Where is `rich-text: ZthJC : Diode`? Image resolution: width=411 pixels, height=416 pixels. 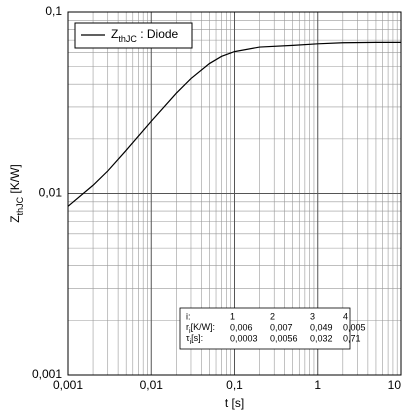 rich-text: ZthJC : Diode is located at coordinates (145, 35).